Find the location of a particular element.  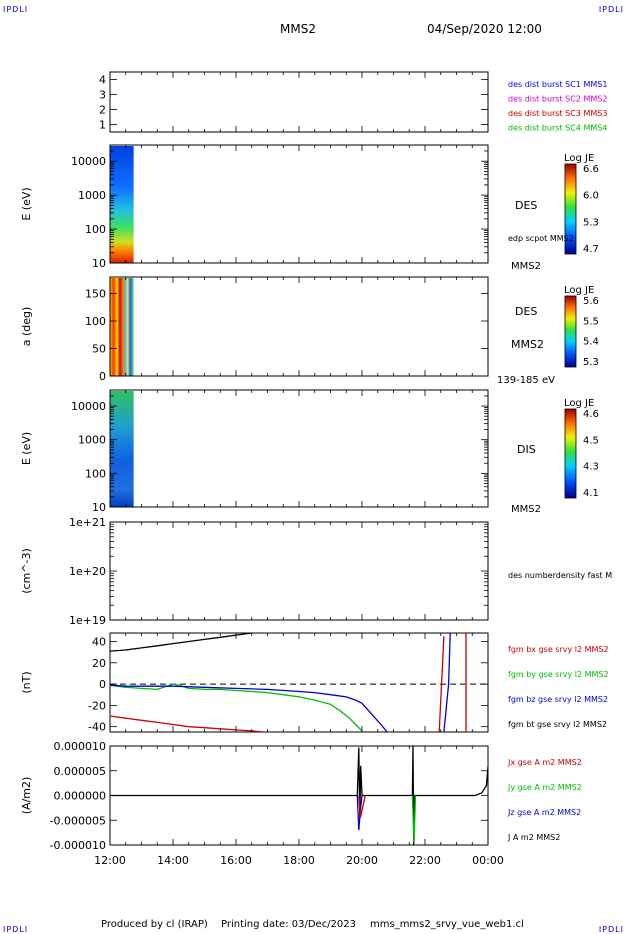

y-tick-label: 0.000005 is located at coordinates (80, 771).